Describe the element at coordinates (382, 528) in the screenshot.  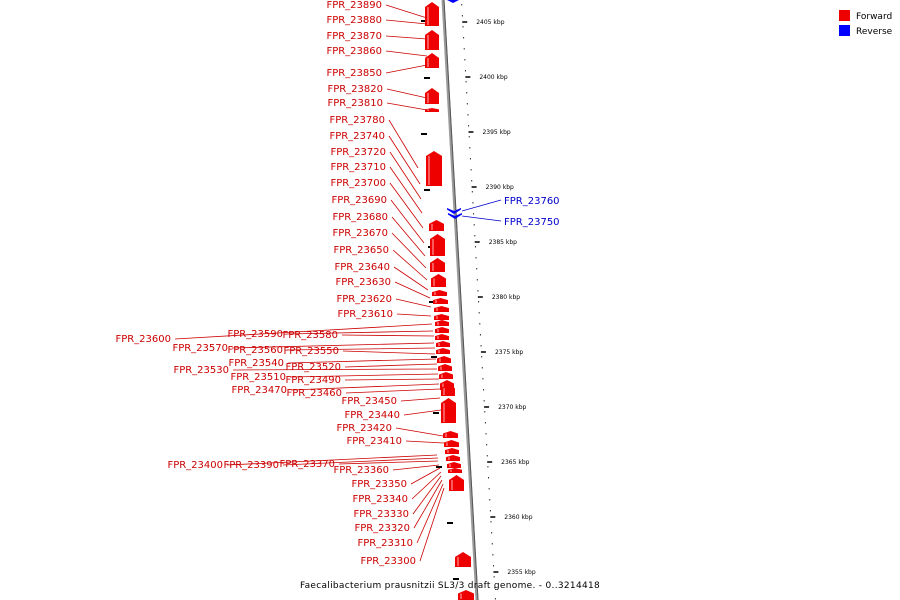
I see `forward-gene-label: FPR_23320` at that location.